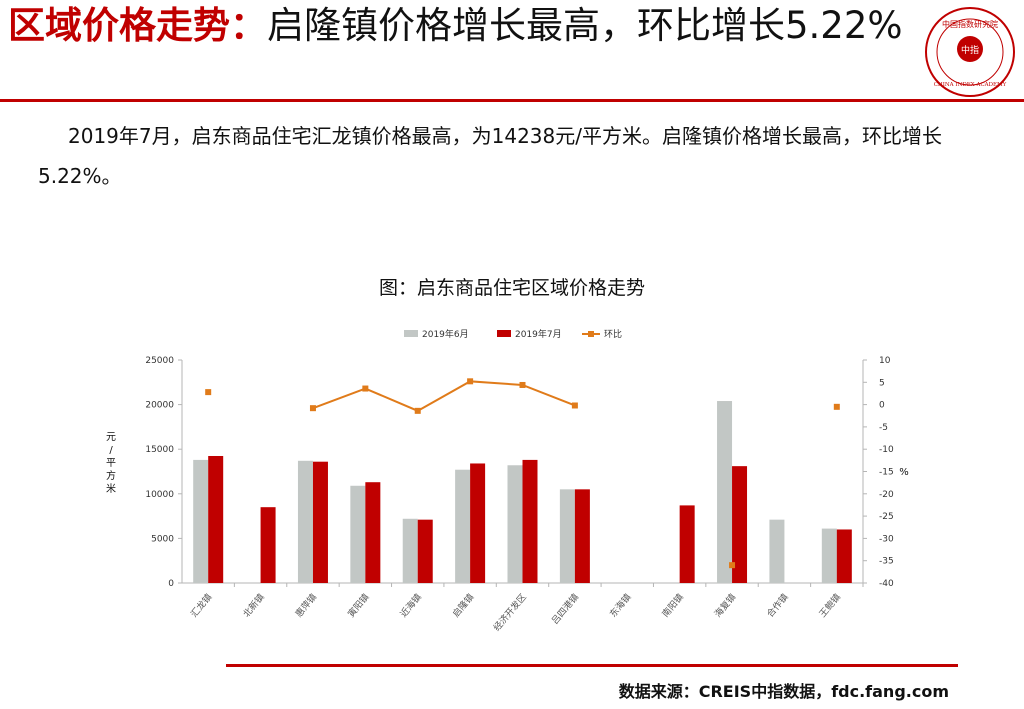 Image resolution: width=1024 pixels, height=709 pixels. What do you see at coordinates (591, 334) in the screenshot?
I see `legend-marker-mom` at bounding box center [591, 334].